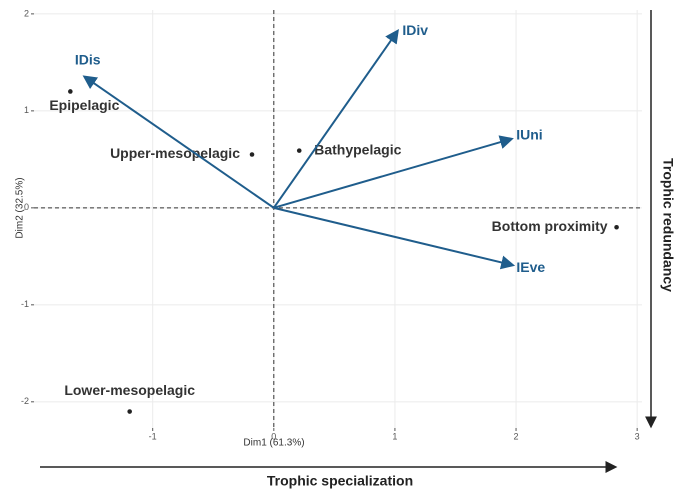 The width and height of the screenshot is (690, 496). I want to click on y-tick-label: -2, so click(25, 401).